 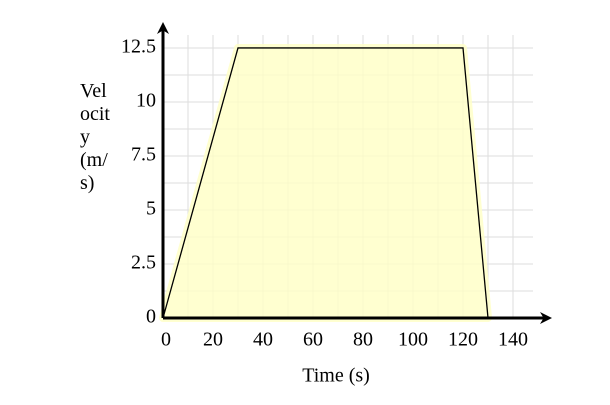 What do you see at coordinates (138, 47) in the screenshot?
I see `y-tick-label: 12.5` at bounding box center [138, 47].